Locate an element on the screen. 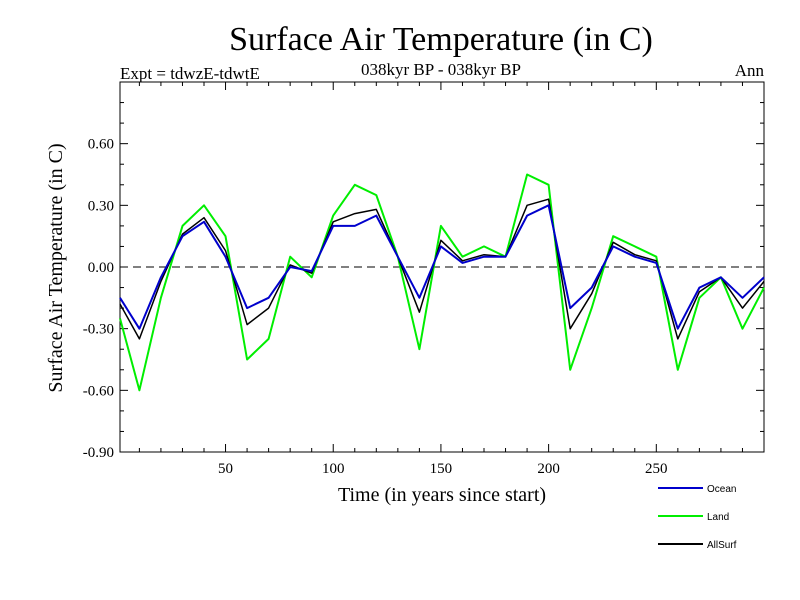  x-tick-label: 50 is located at coordinates (225, 469).